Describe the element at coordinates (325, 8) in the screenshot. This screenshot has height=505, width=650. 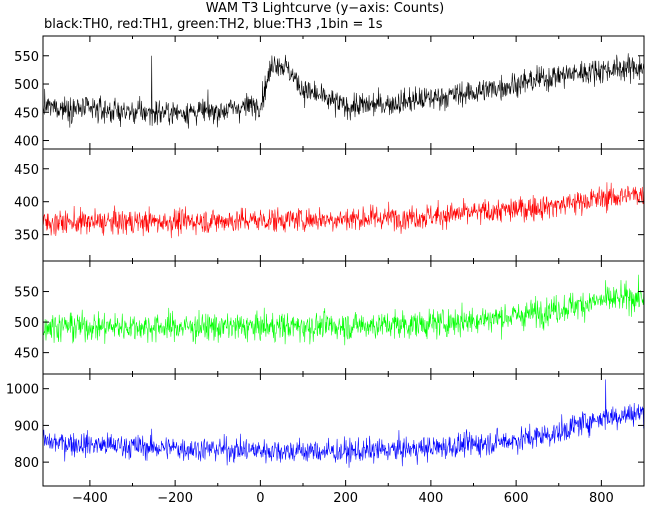
I see `chart-title: WAM T3 Lightcurve (y−axis: Counts)` at that location.